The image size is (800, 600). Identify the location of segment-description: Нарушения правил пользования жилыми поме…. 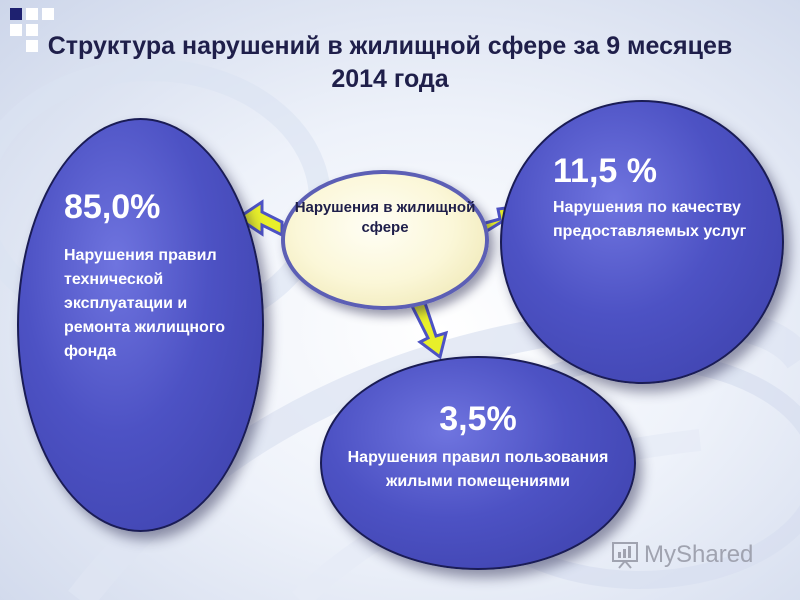
(478, 469).